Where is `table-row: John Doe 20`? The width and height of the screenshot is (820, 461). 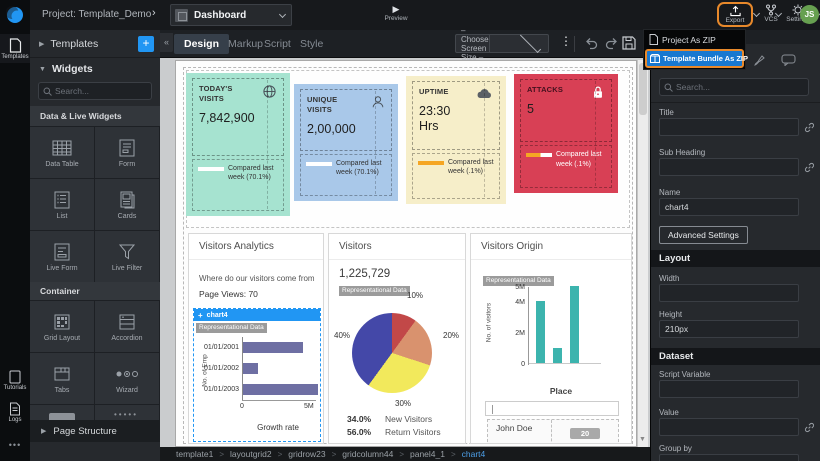
table-row: John Doe 20 is located at coordinates (553, 431).